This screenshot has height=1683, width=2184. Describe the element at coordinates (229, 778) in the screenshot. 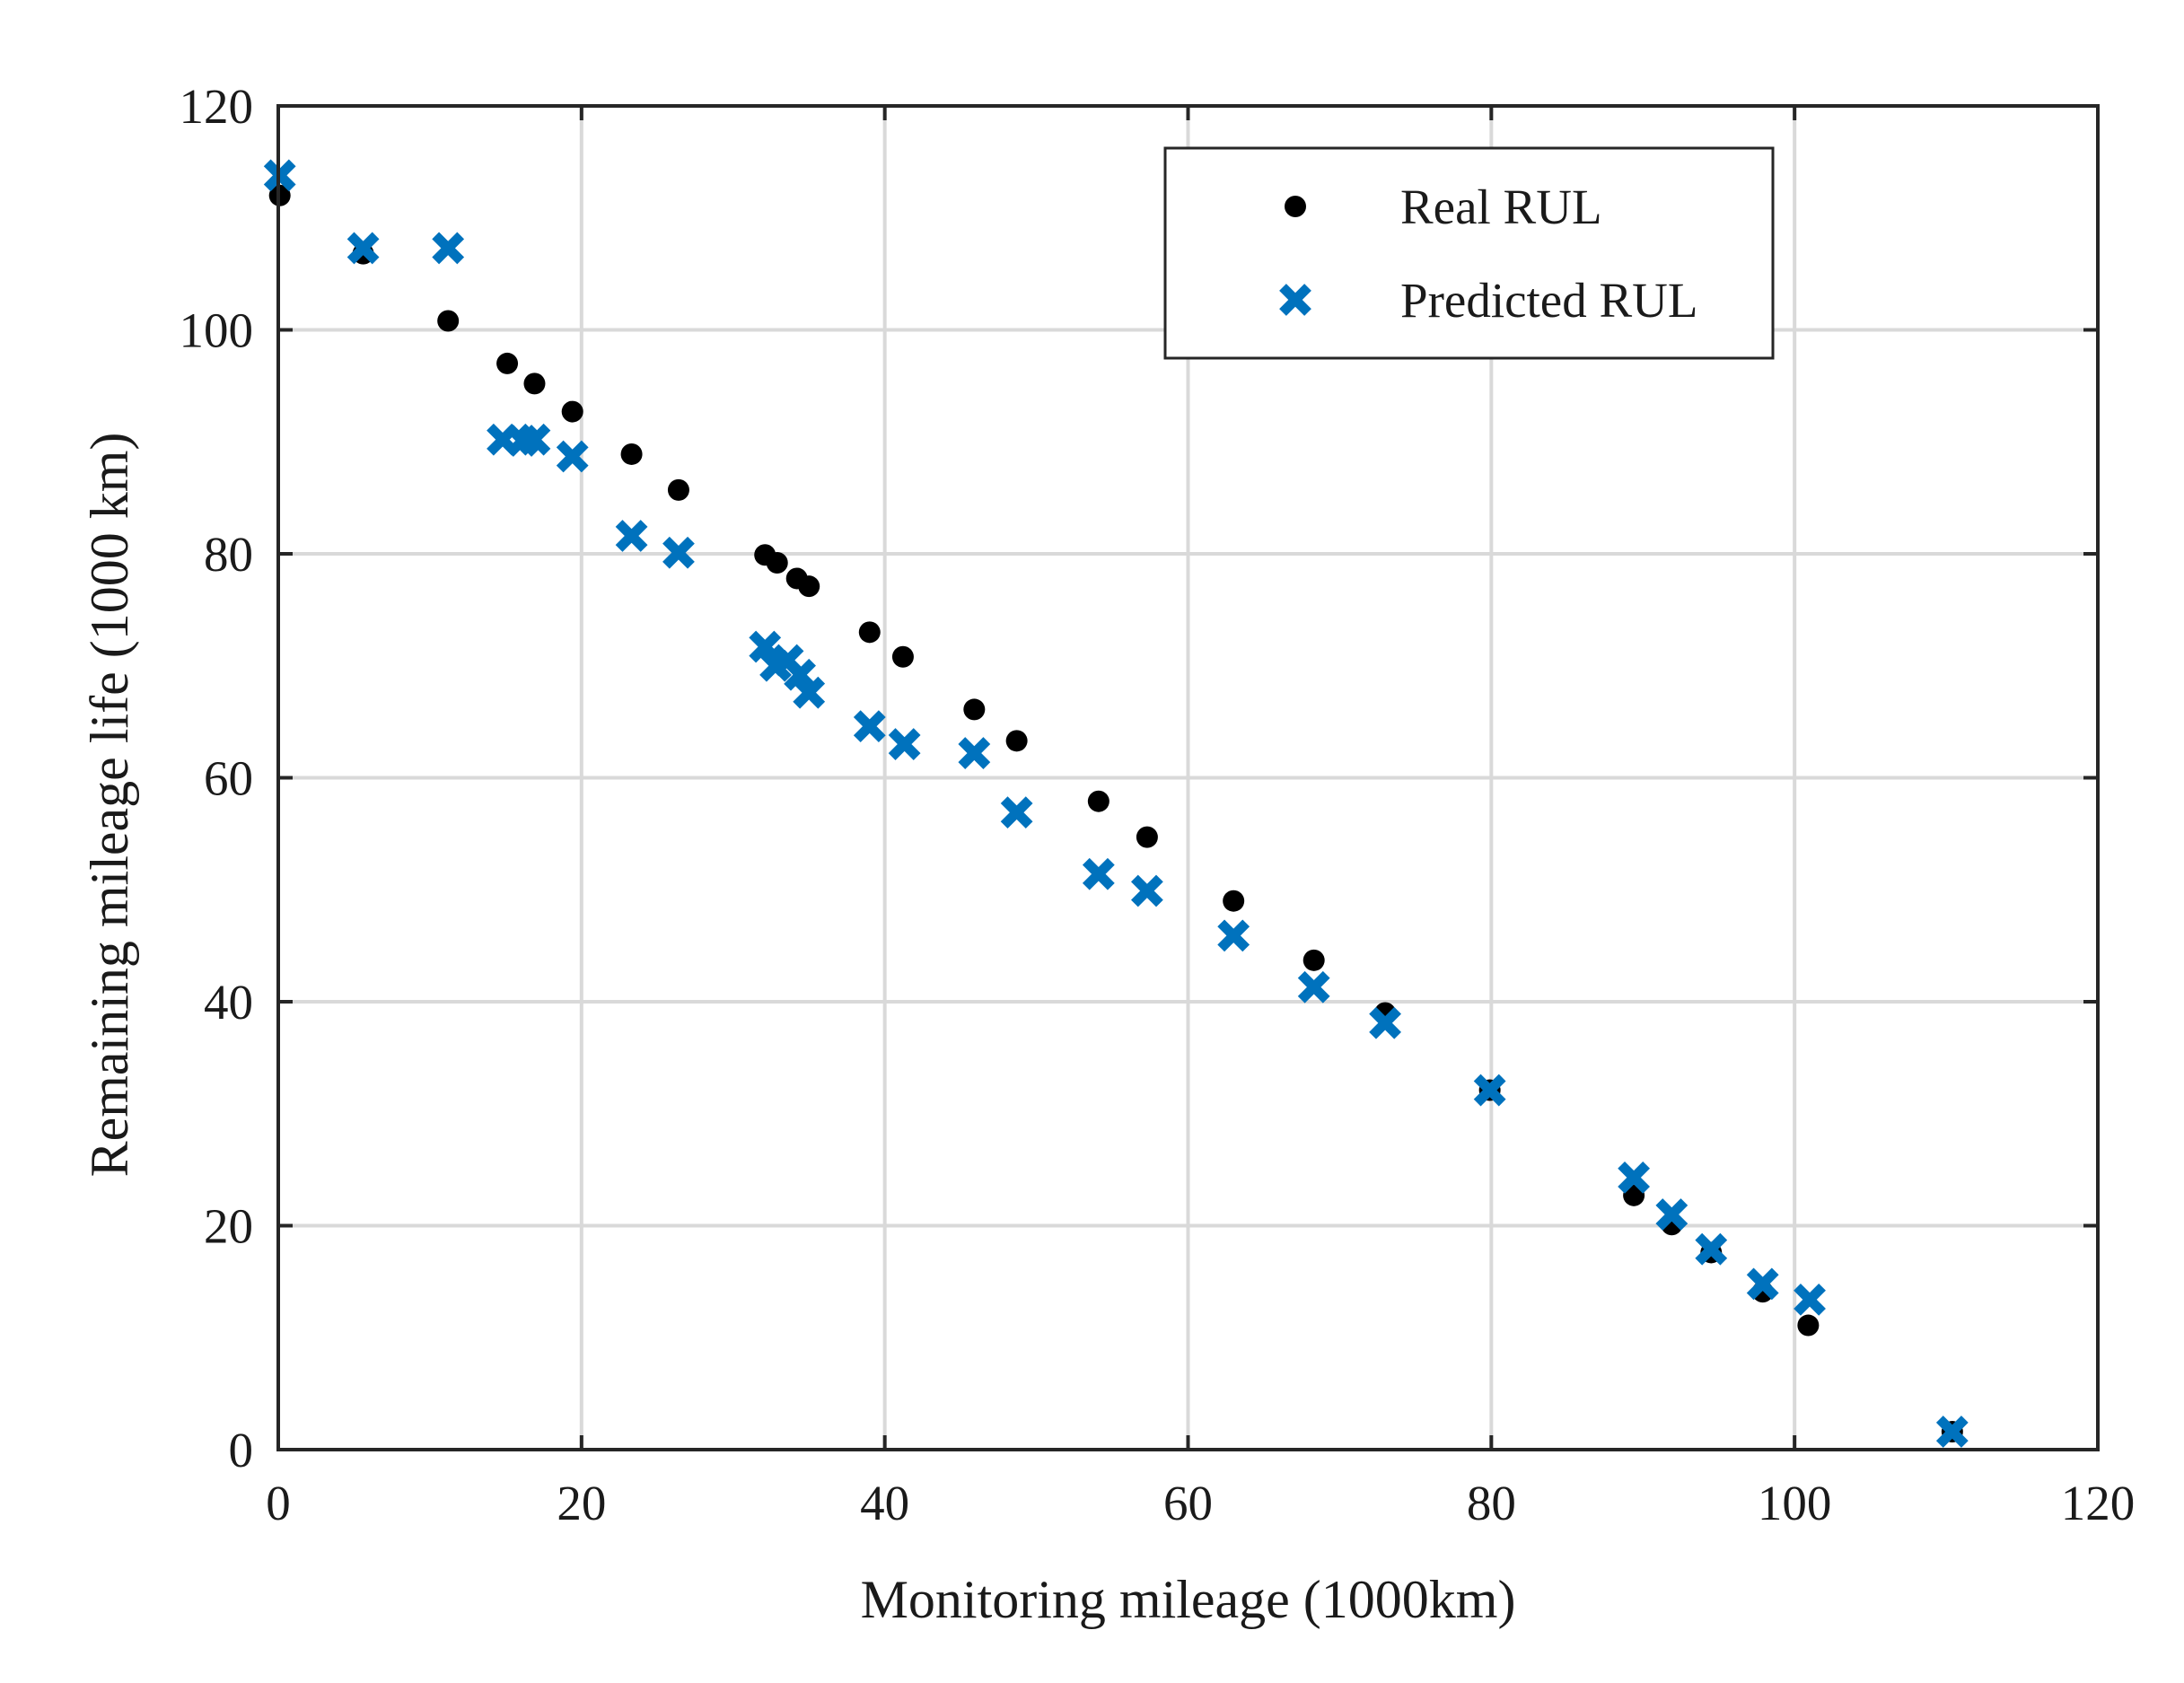

I see `y-tick-label: 60` at that location.